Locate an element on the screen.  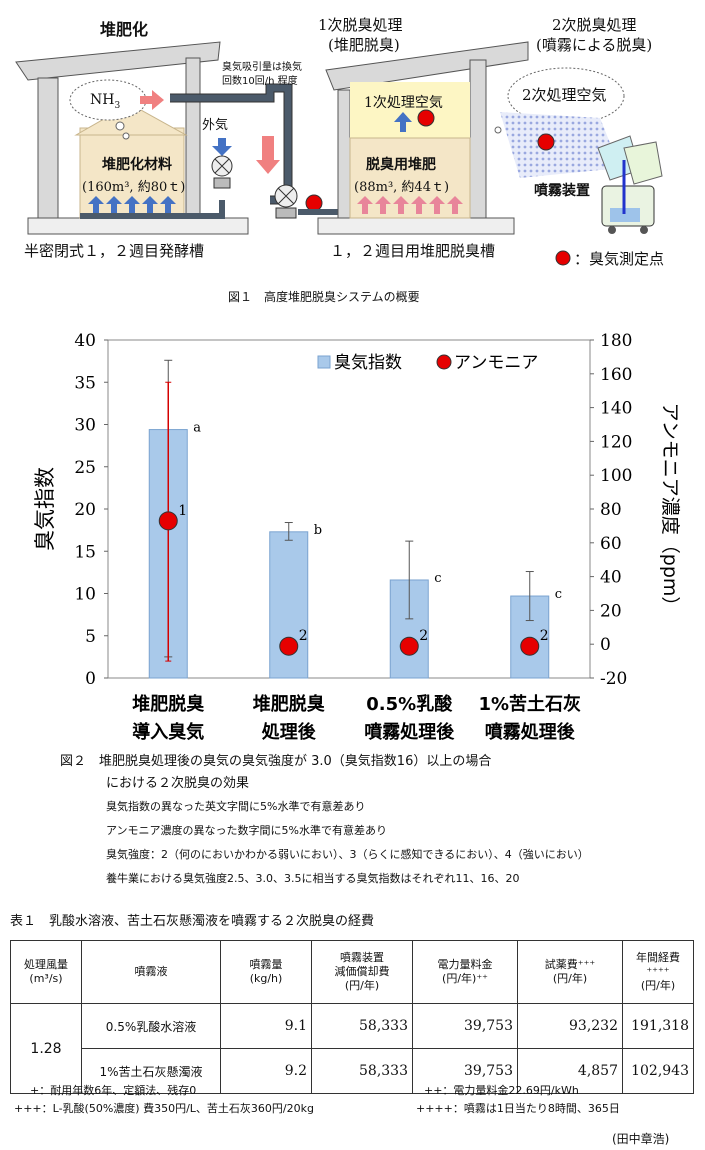
primary-air-label: 1次処理空気 is located at coordinates (403, 103).